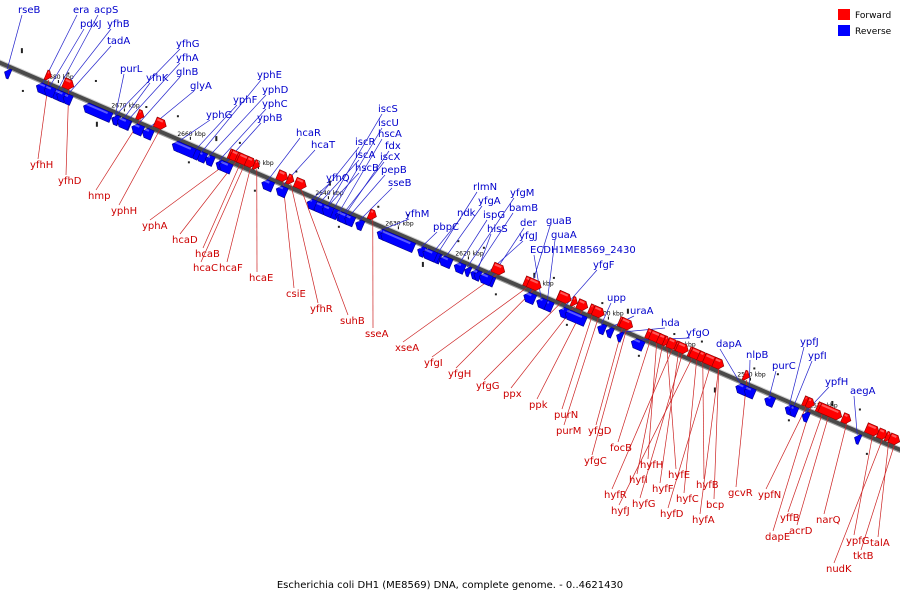 The width and height of the screenshot is (900, 600). Describe the element at coordinates (407, 348) in the screenshot. I see `forward-gene-label: xseA` at that location.